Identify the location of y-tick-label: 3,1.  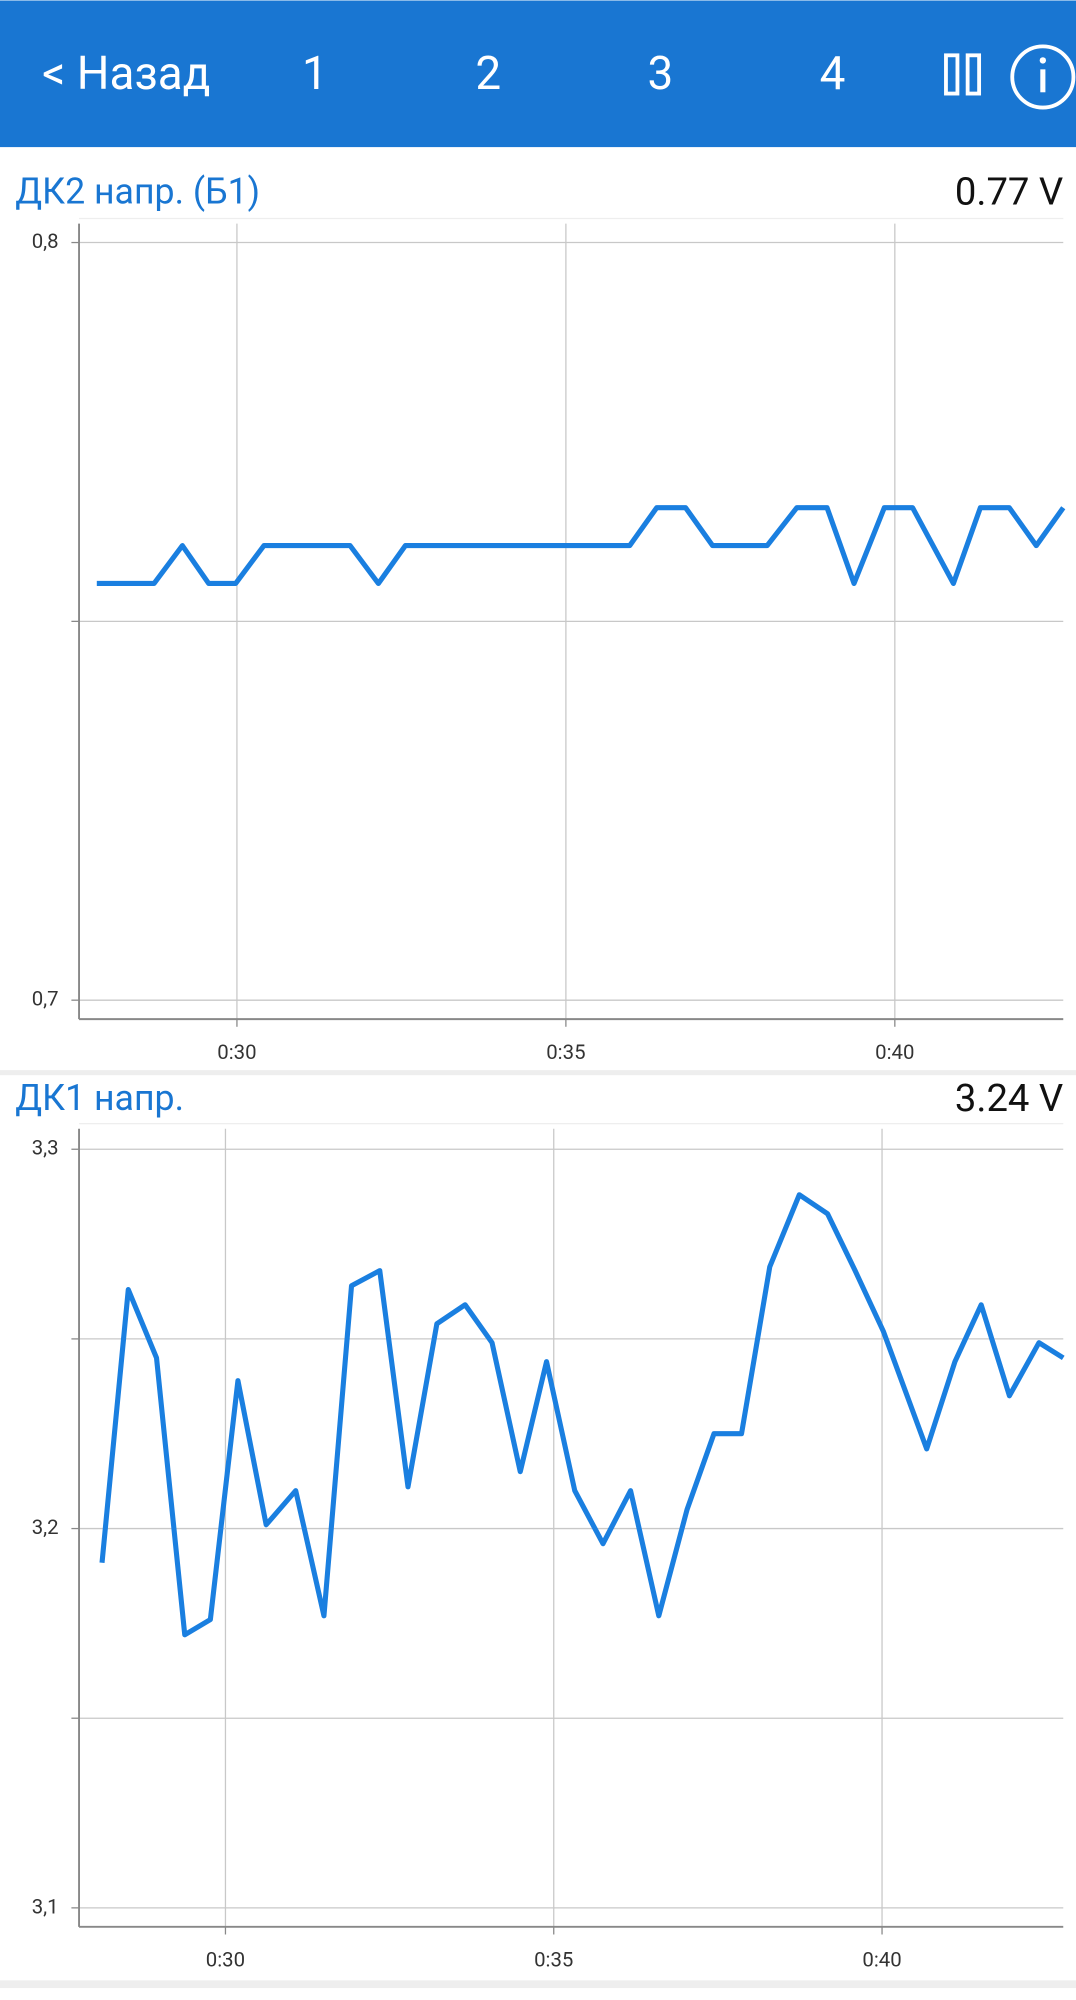
(45, 1906).